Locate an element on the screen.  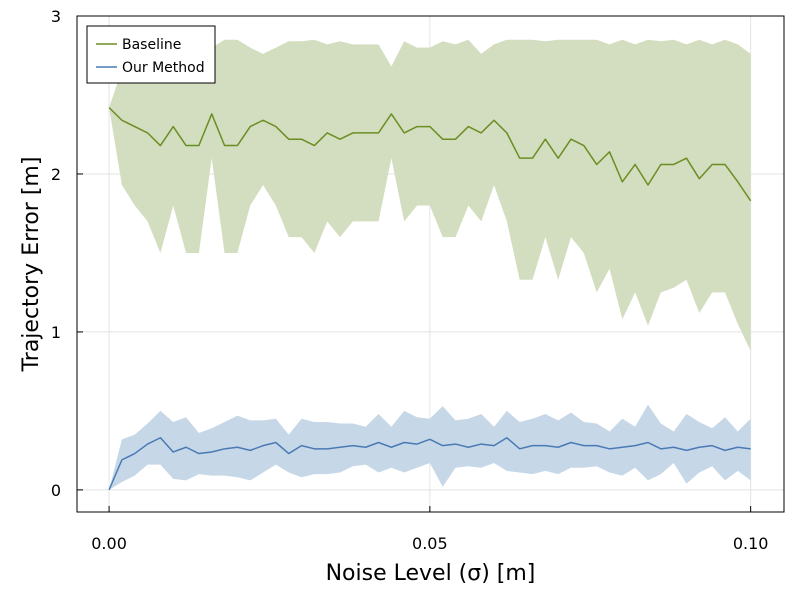
our-method-line is located at coordinates (429, 464).